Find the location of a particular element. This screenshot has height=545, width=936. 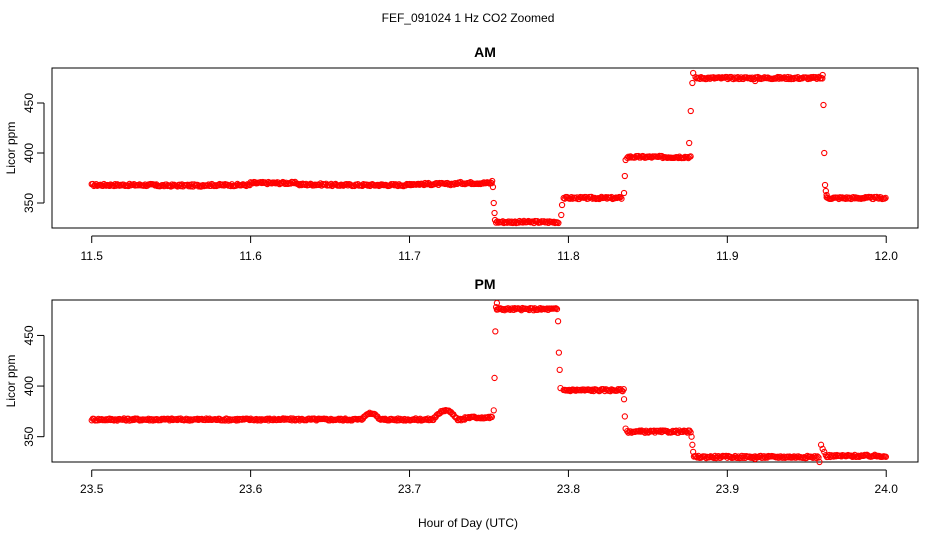

pm-x-tick-label: 23.5 is located at coordinates (92, 489).